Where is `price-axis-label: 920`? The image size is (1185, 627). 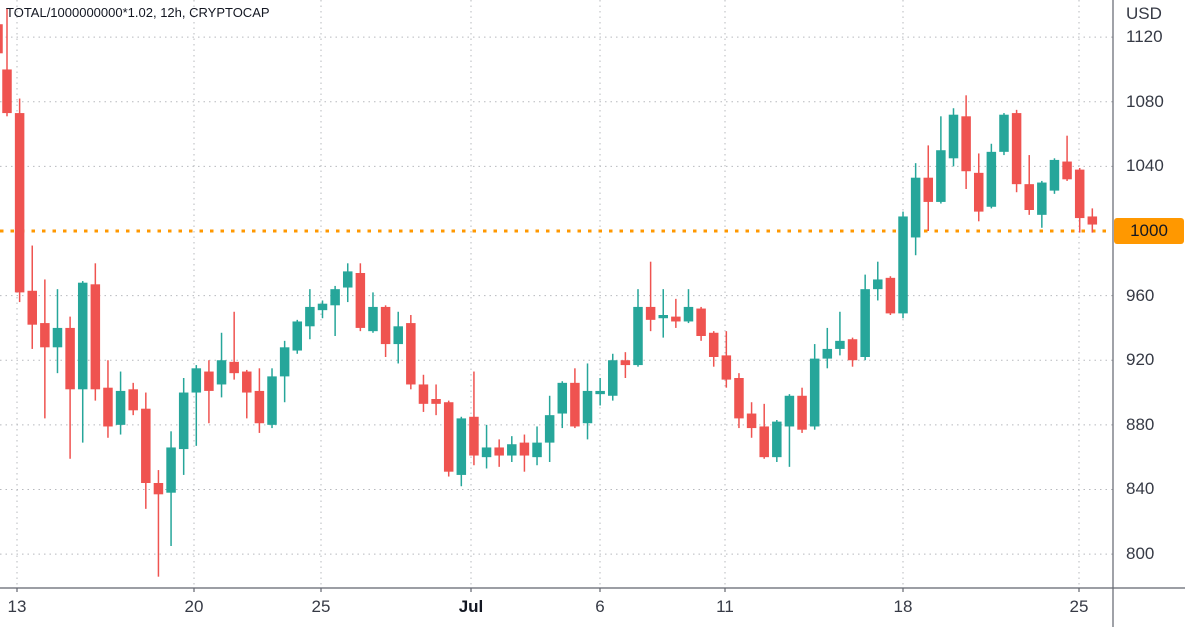
price-axis-label: 920 is located at coordinates (1140, 360).